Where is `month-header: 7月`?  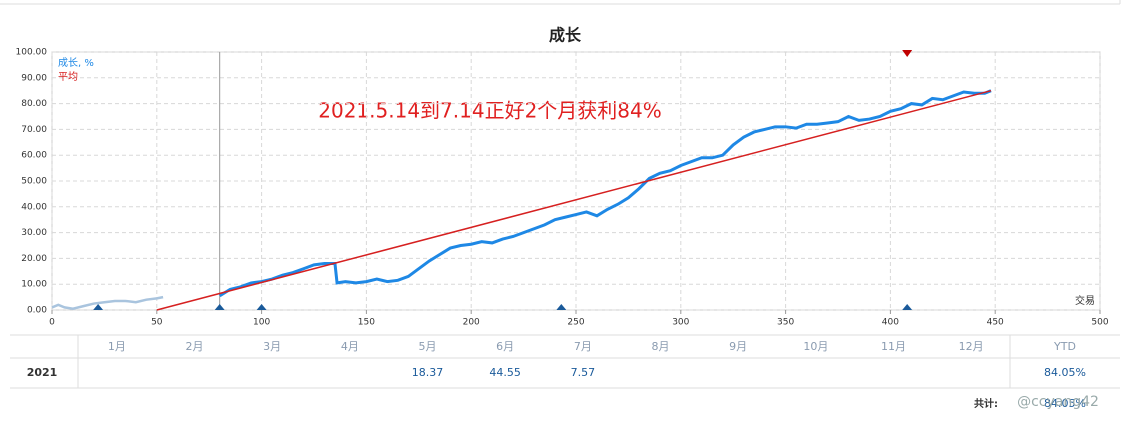
month-header: 7月 is located at coordinates (583, 346).